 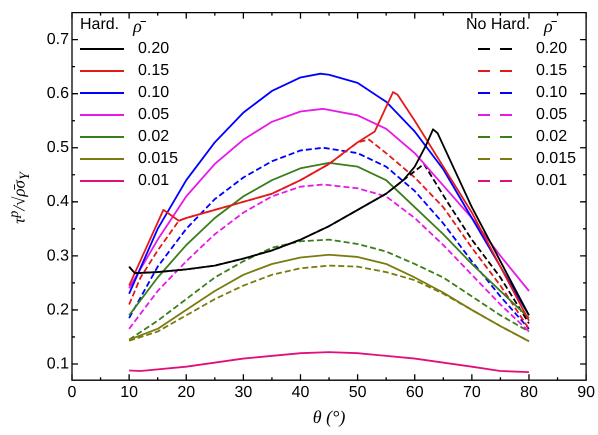 What do you see at coordinates (329, 416) in the screenshot?
I see `x-axis-title: θ (°)` at bounding box center [329, 416].